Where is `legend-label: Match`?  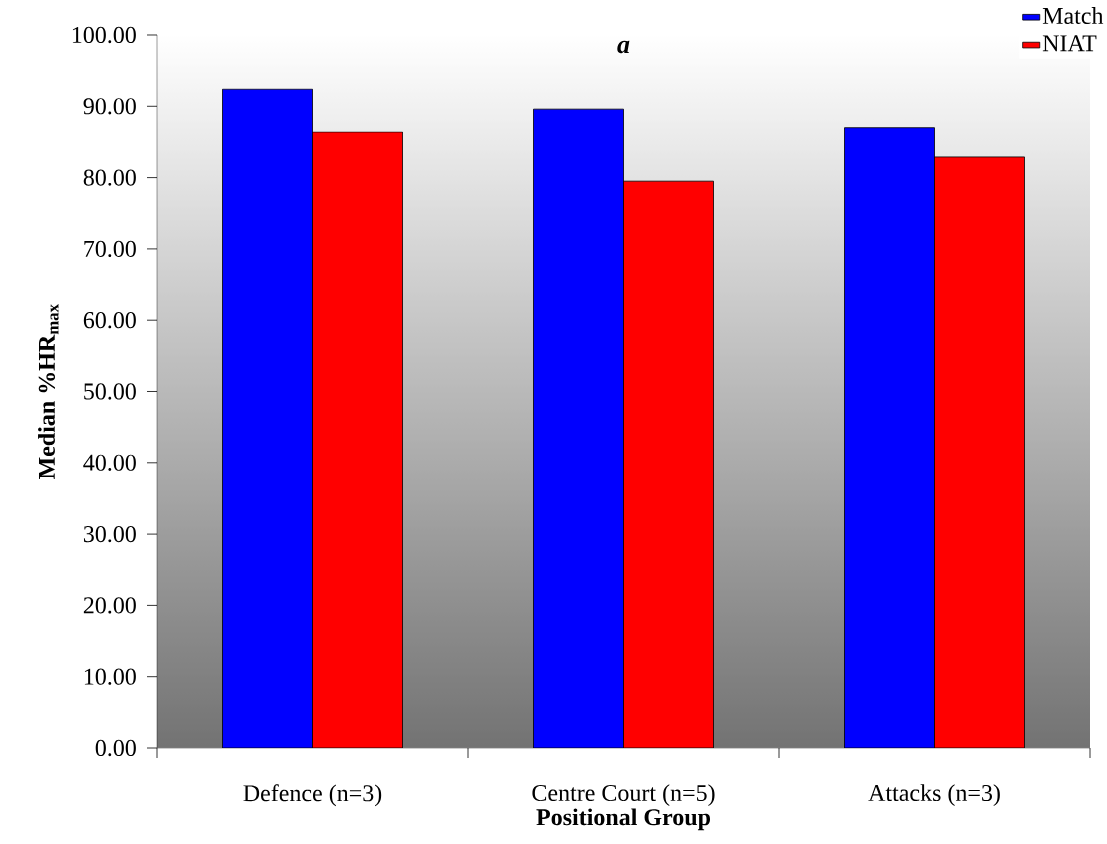
legend-label: Match is located at coordinates (1073, 15).